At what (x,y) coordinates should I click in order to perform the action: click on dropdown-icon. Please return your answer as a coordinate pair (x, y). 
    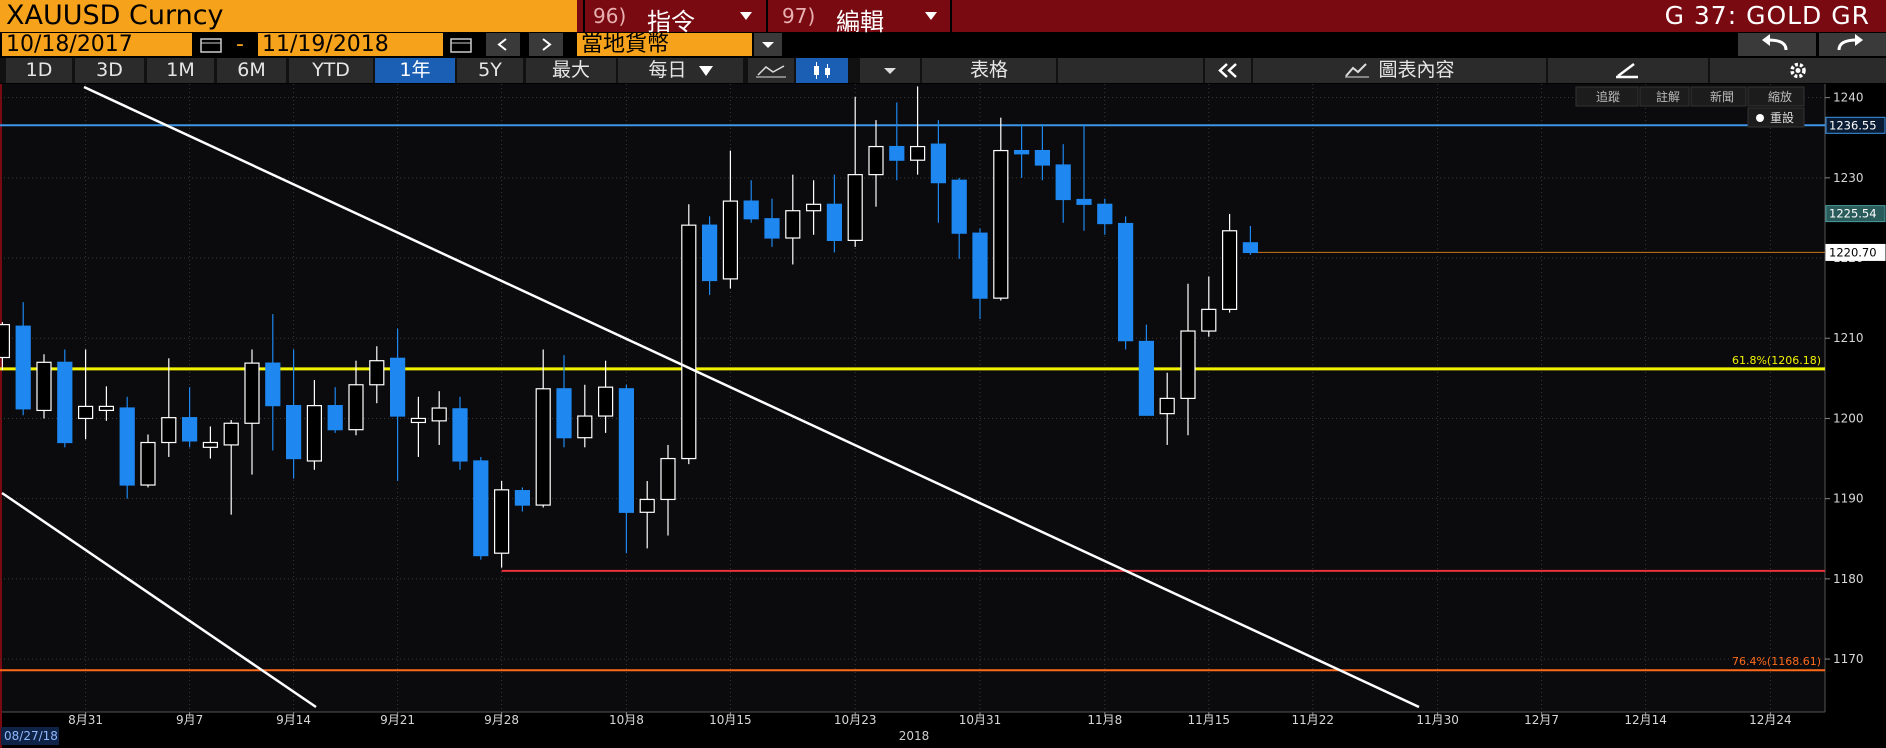
    Looking at the image, I should click on (746, 16).